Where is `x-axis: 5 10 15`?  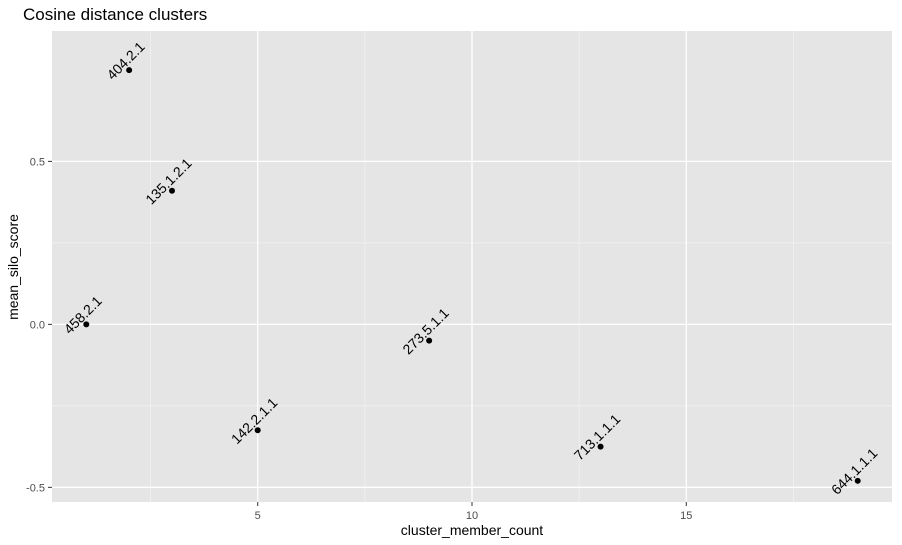
x-axis: 5 10 15 is located at coordinates (473, 512).